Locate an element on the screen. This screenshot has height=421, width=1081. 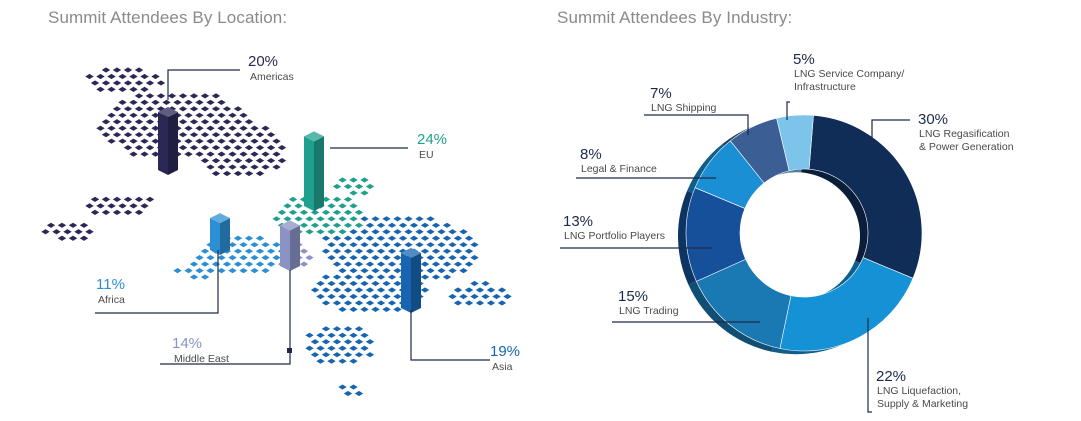
industry-pct-label: 5% is located at coordinates (804, 59).